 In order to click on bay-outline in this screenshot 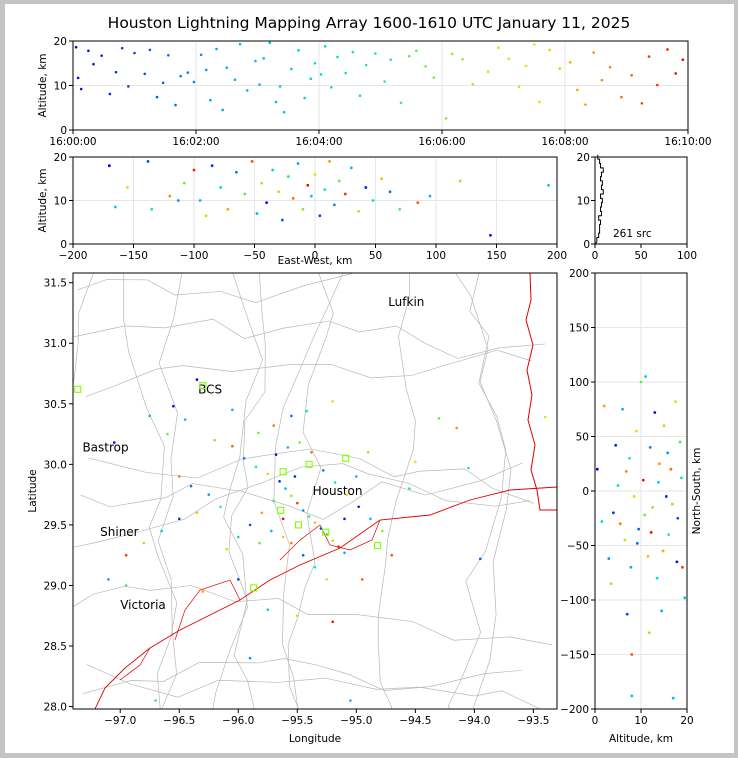, I will do `click(250, 600)`.